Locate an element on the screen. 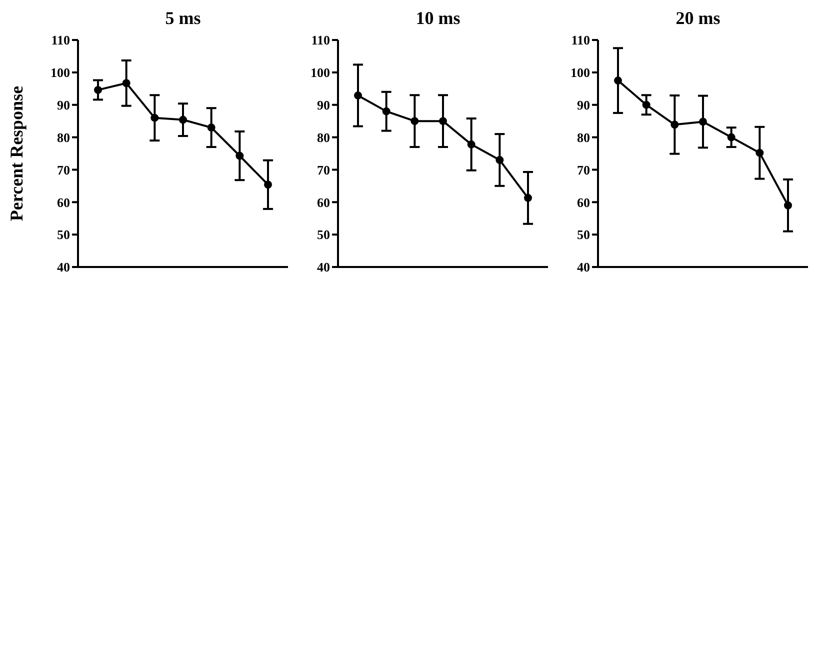 This screenshot has width=830, height=658. chart-title: 5 ms is located at coordinates (183, 19).